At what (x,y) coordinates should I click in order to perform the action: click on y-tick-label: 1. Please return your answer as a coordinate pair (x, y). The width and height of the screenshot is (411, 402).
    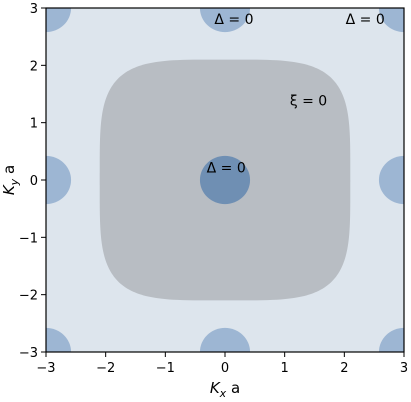
    Looking at the image, I should click on (34, 124).